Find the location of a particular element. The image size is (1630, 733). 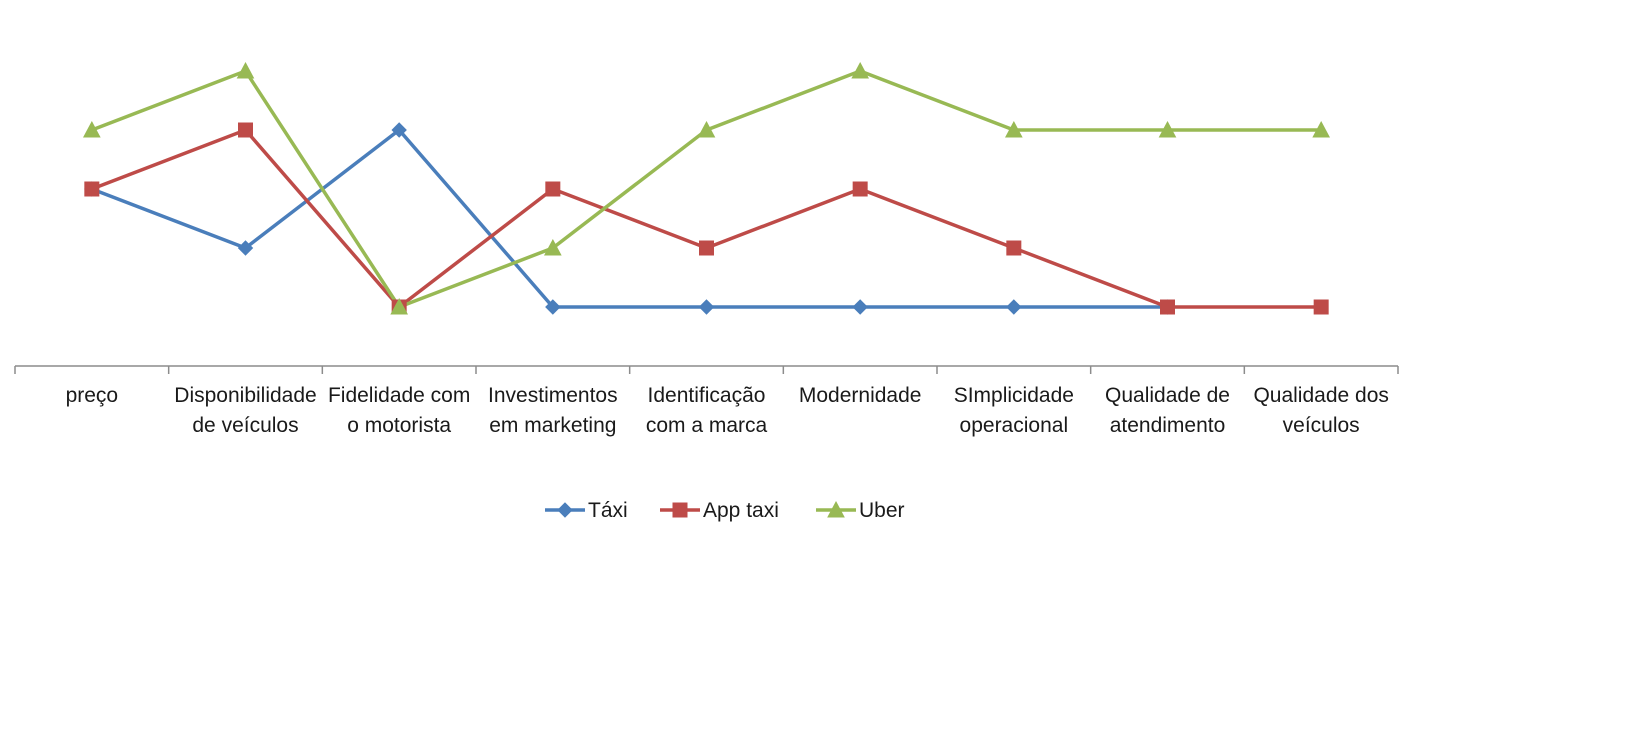

x-axis is located at coordinates (706, 369).